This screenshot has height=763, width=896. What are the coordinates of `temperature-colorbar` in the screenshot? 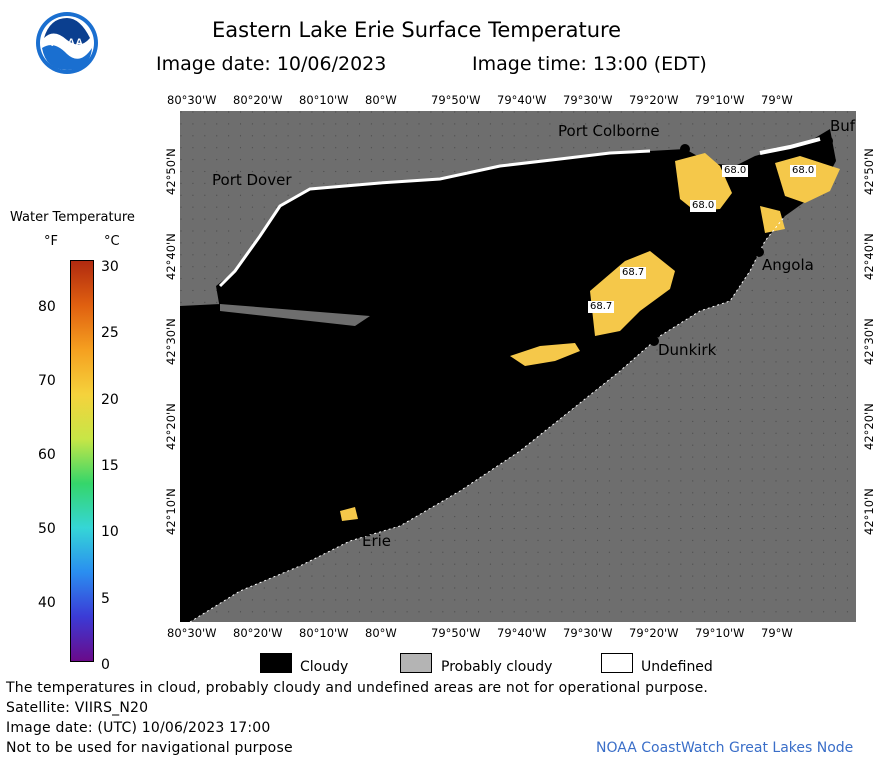 It's located at (82, 461).